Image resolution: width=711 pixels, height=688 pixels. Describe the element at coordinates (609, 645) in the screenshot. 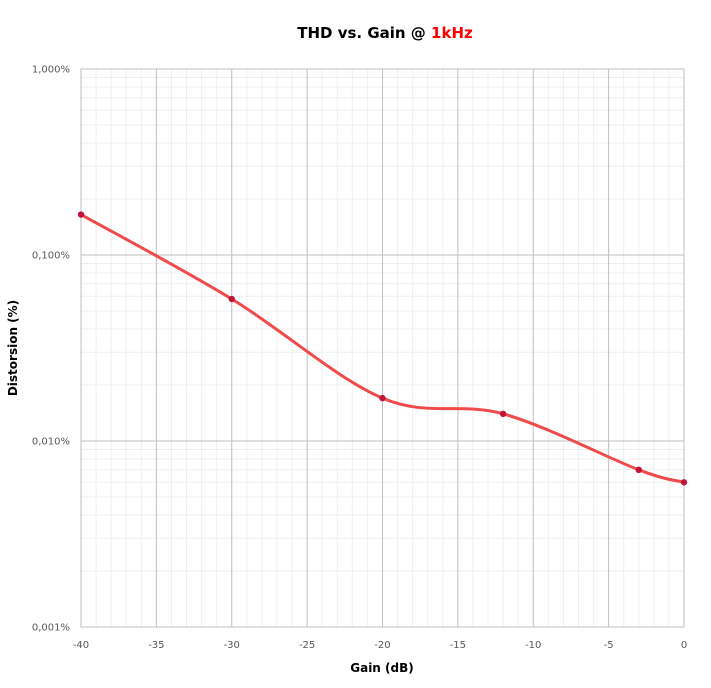

I see `x-tick-label: -5` at that location.